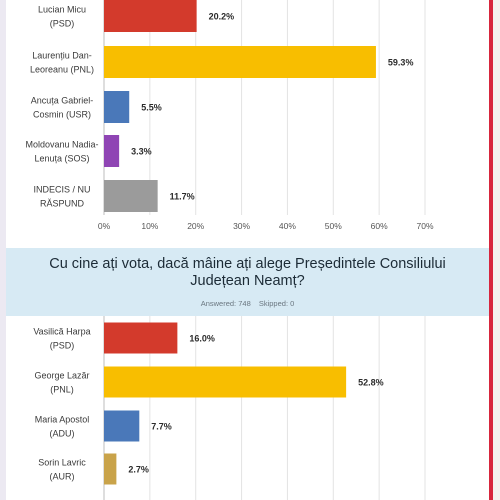 This screenshot has width=500, height=500. I want to click on data-label: 52.8%, so click(371, 383).